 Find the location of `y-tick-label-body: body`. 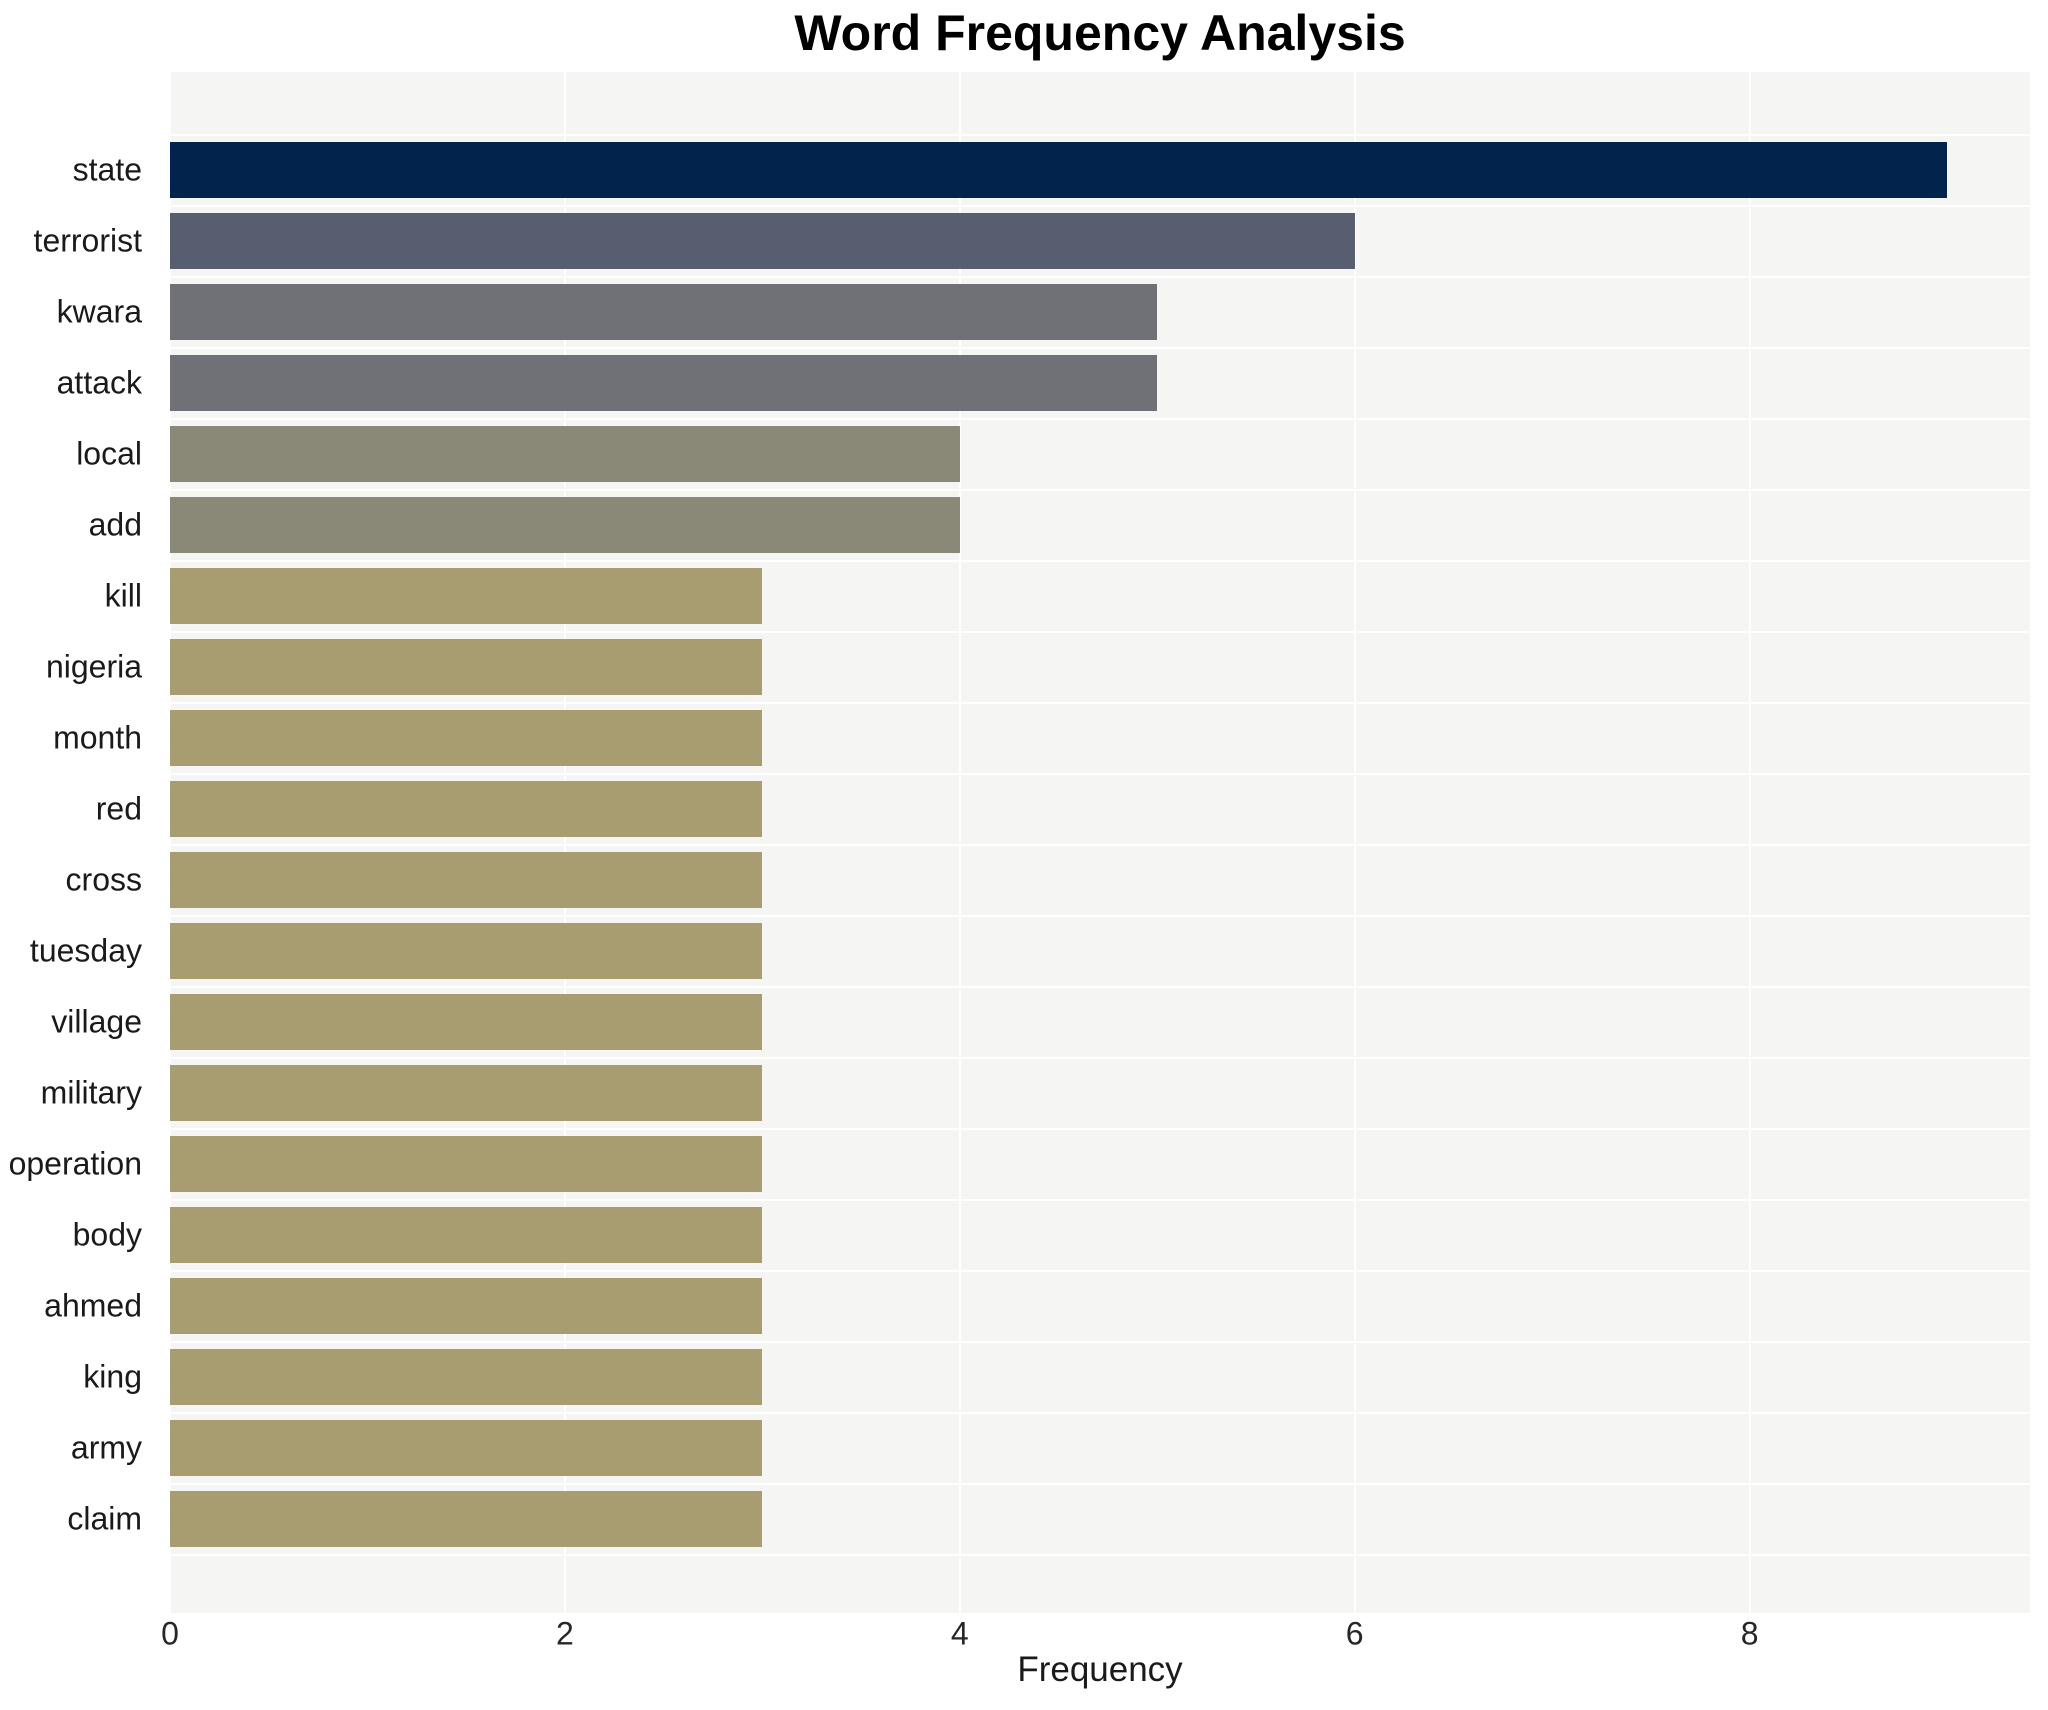

y-tick-label-body: body is located at coordinates (107, 1234).